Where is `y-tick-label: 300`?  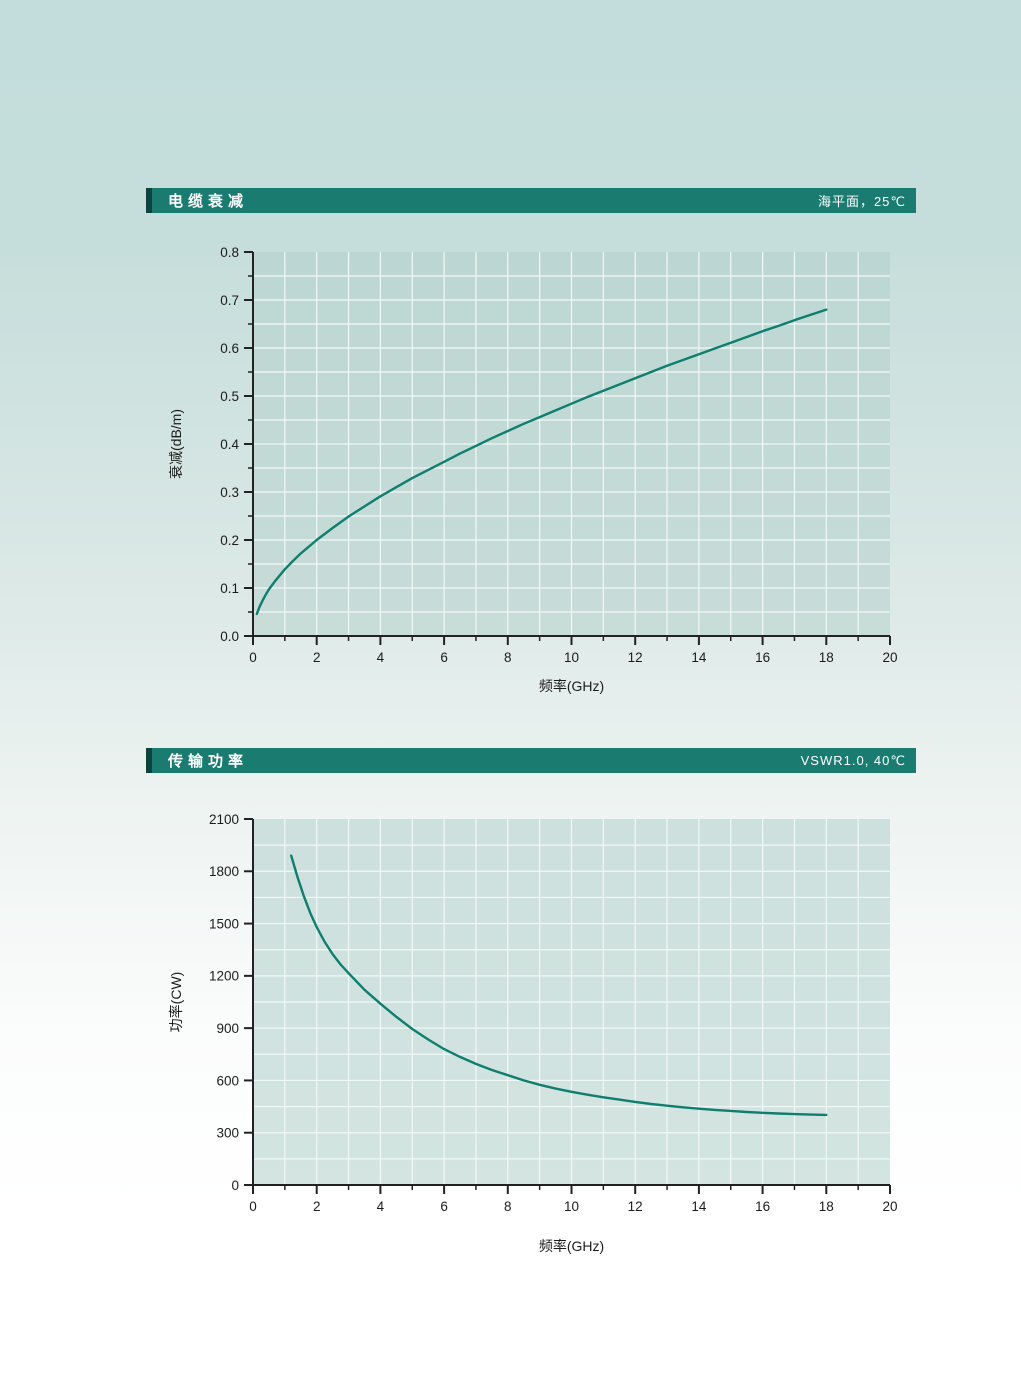 y-tick-label: 300 is located at coordinates (227, 1133).